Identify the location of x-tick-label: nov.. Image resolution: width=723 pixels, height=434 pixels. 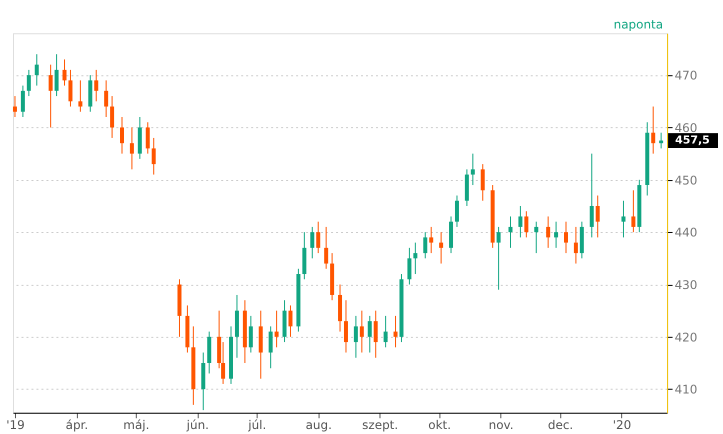
(501, 425).